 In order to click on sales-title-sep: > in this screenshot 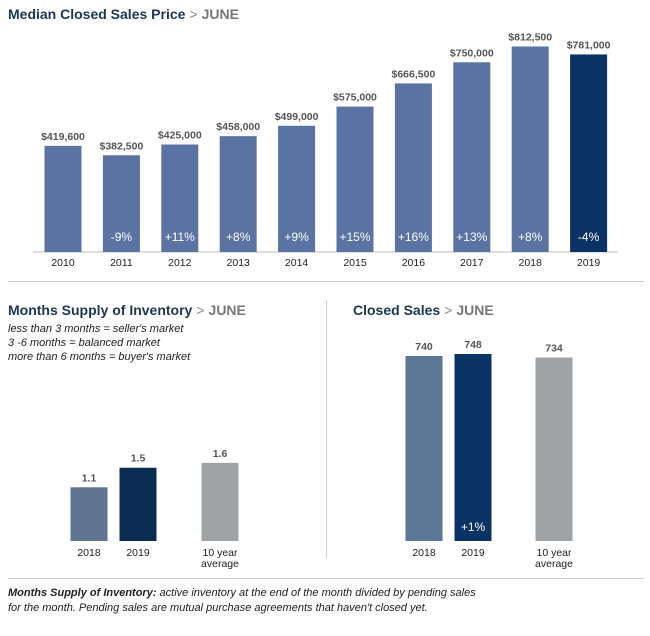, I will do `click(448, 310)`.